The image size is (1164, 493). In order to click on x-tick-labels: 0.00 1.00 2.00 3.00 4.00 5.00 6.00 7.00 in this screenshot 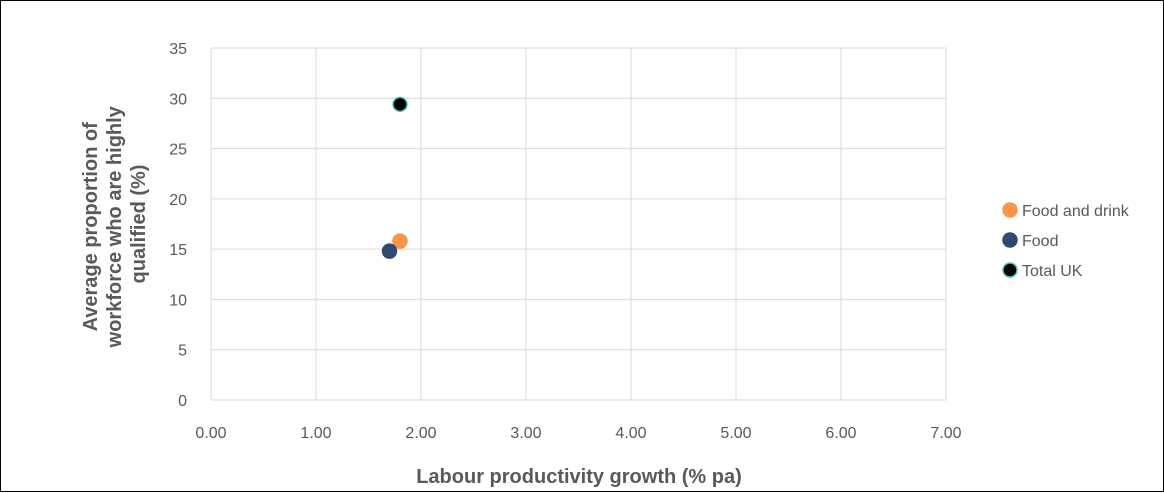, I will do `click(578, 433)`.